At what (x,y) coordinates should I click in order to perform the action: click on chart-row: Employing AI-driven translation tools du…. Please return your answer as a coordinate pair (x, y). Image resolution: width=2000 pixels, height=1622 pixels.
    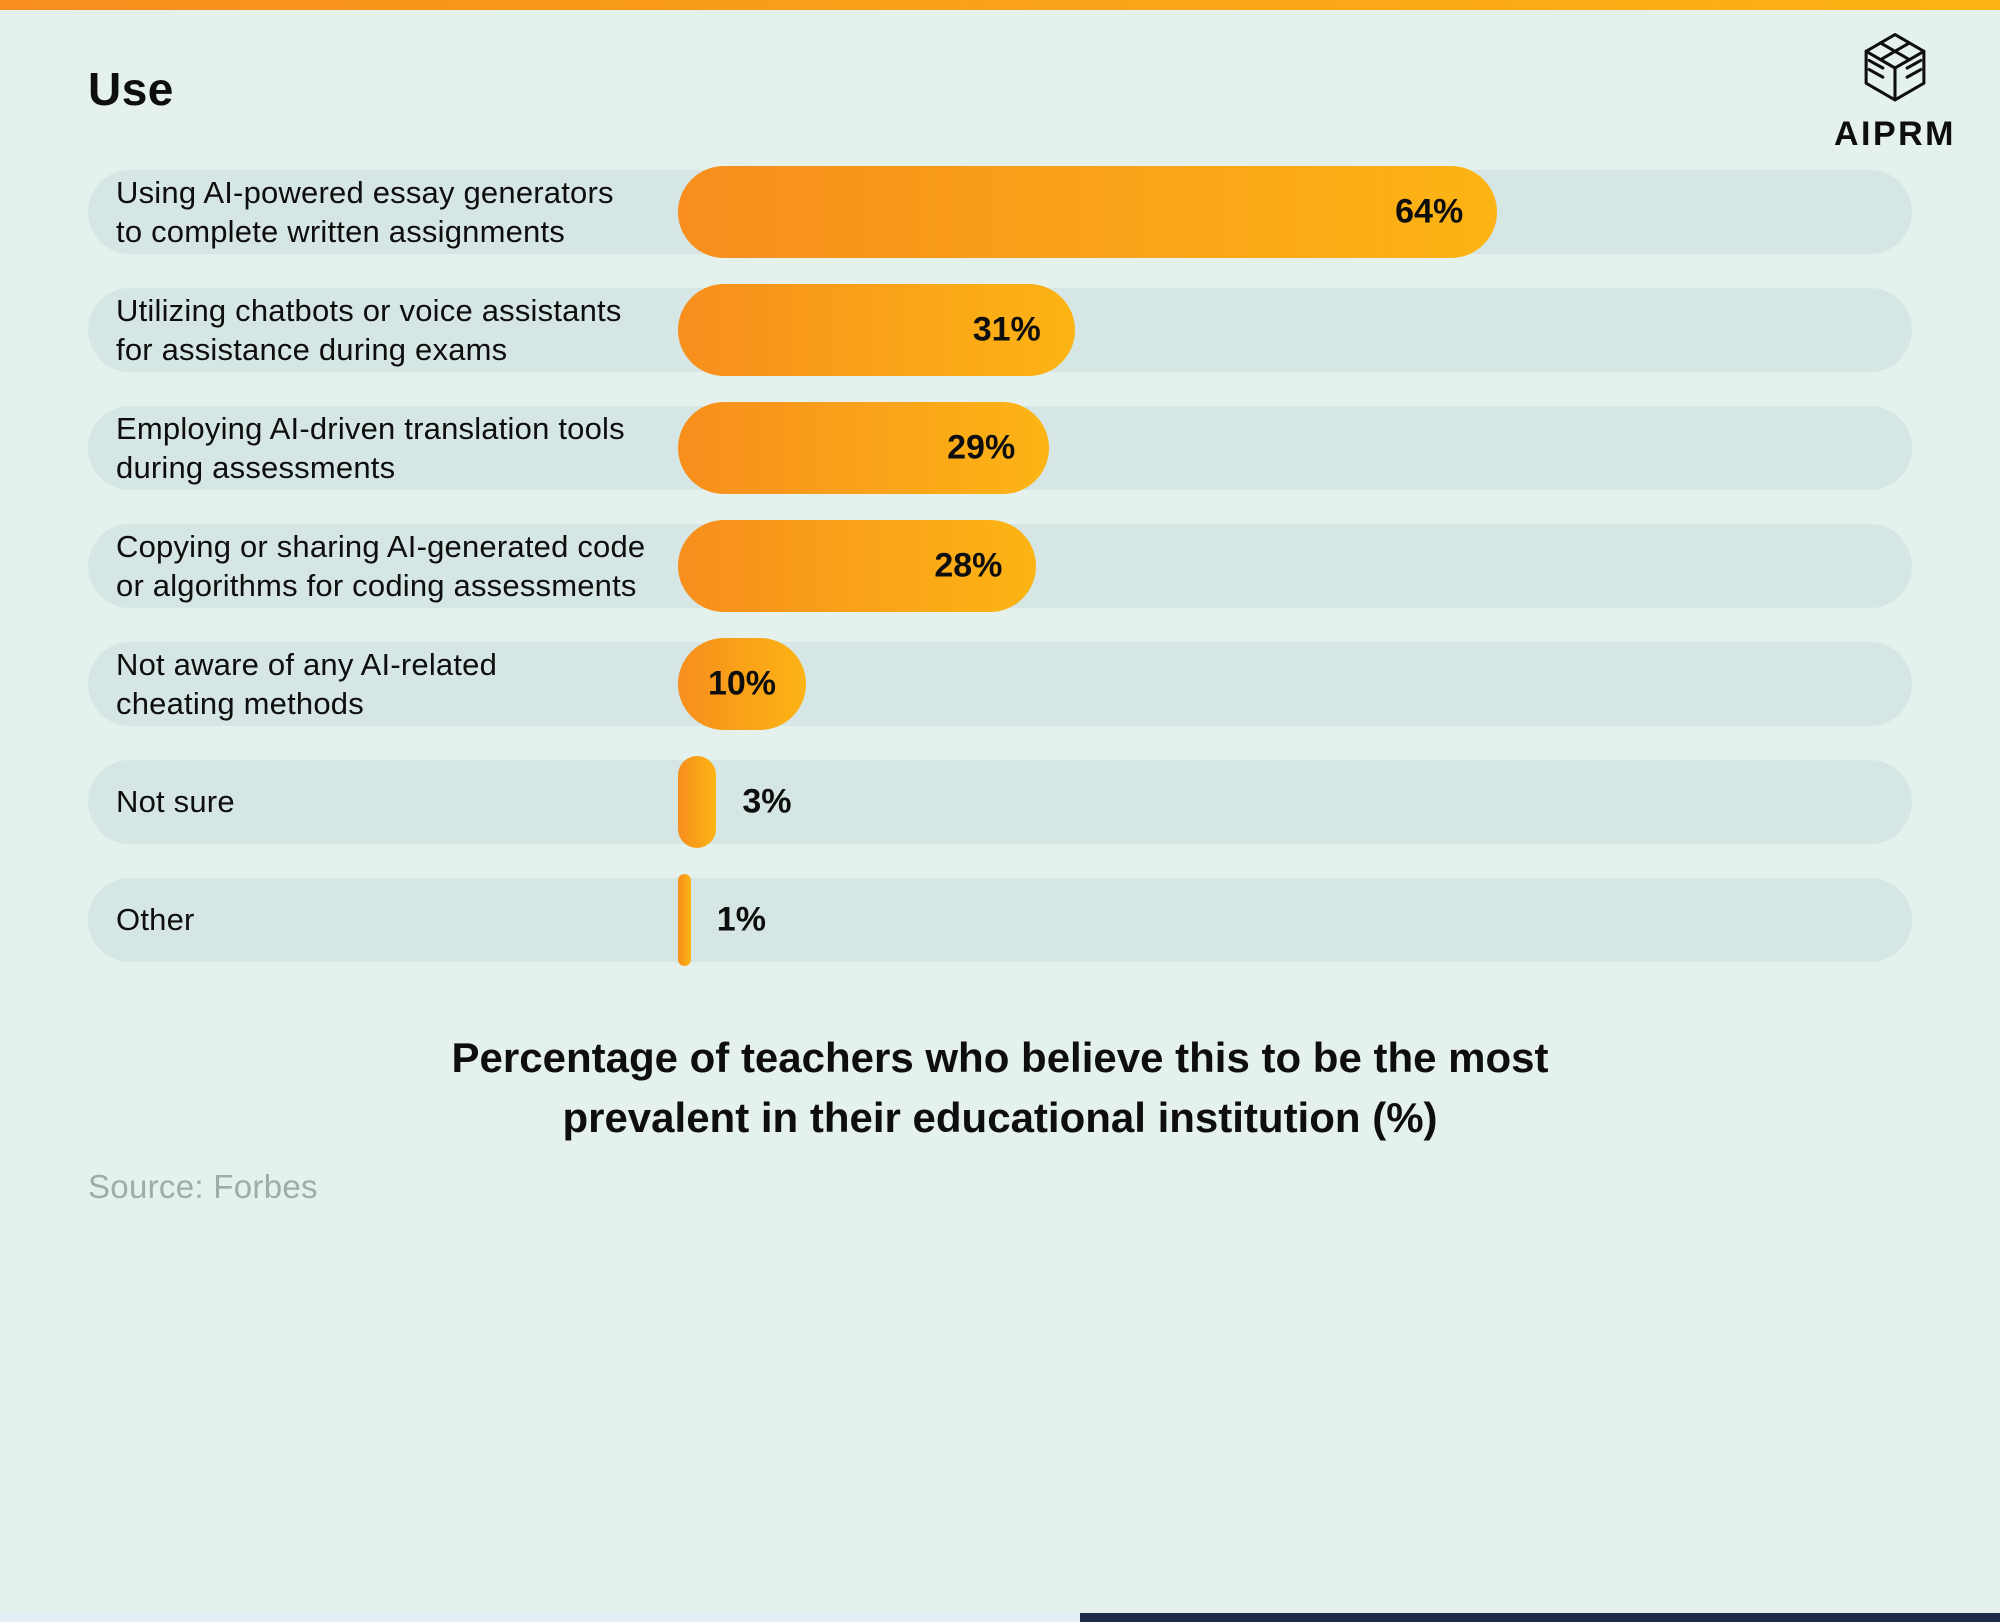
    Looking at the image, I should click on (1000, 448).